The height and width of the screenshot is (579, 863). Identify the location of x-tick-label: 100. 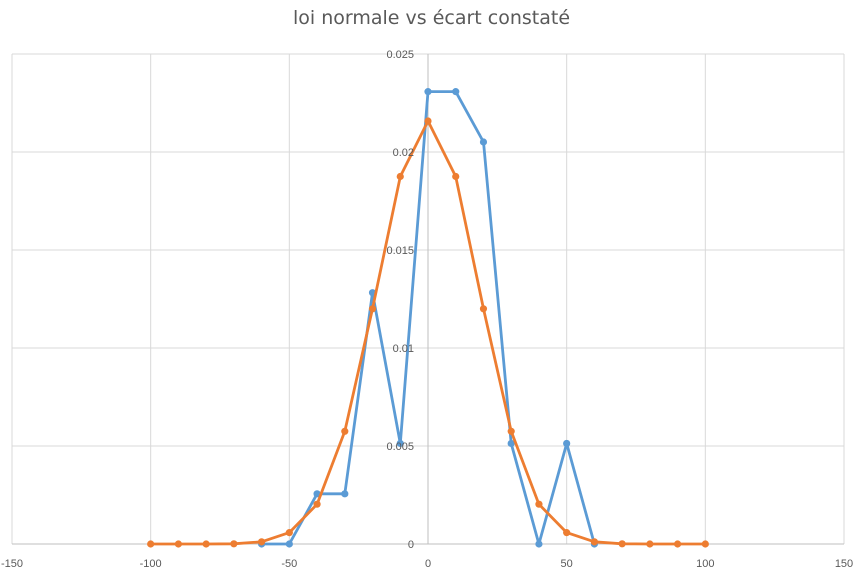
(705, 564).